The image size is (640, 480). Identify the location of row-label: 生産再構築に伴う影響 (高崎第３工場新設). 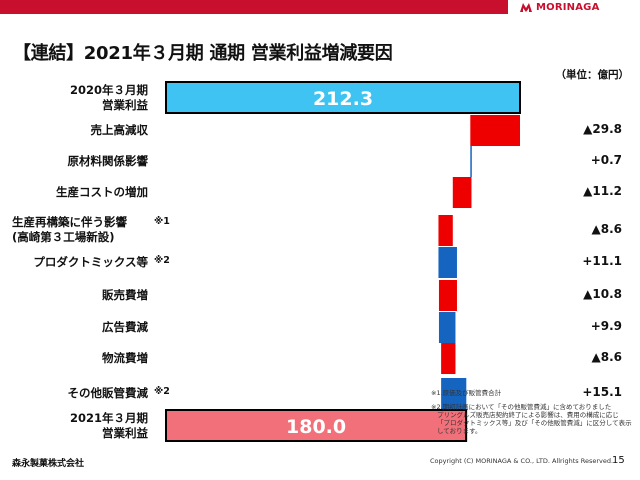
(82, 230).